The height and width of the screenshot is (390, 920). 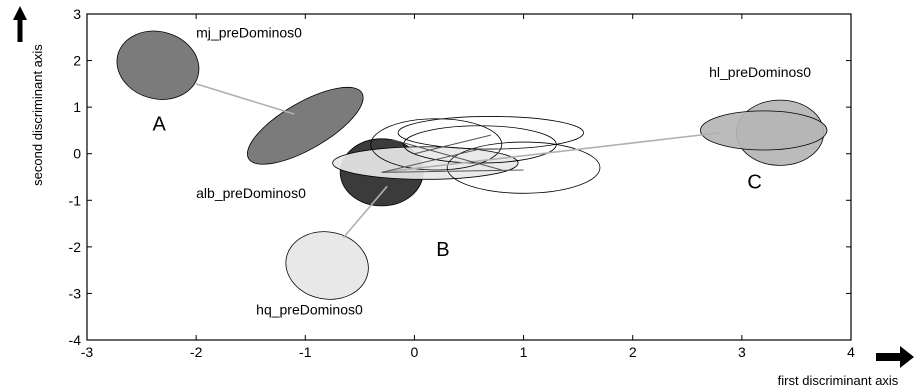 What do you see at coordinates (838, 380) in the screenshot?
I see `x-axis-label: first discriminant axis` at bounding box center [838, 380].